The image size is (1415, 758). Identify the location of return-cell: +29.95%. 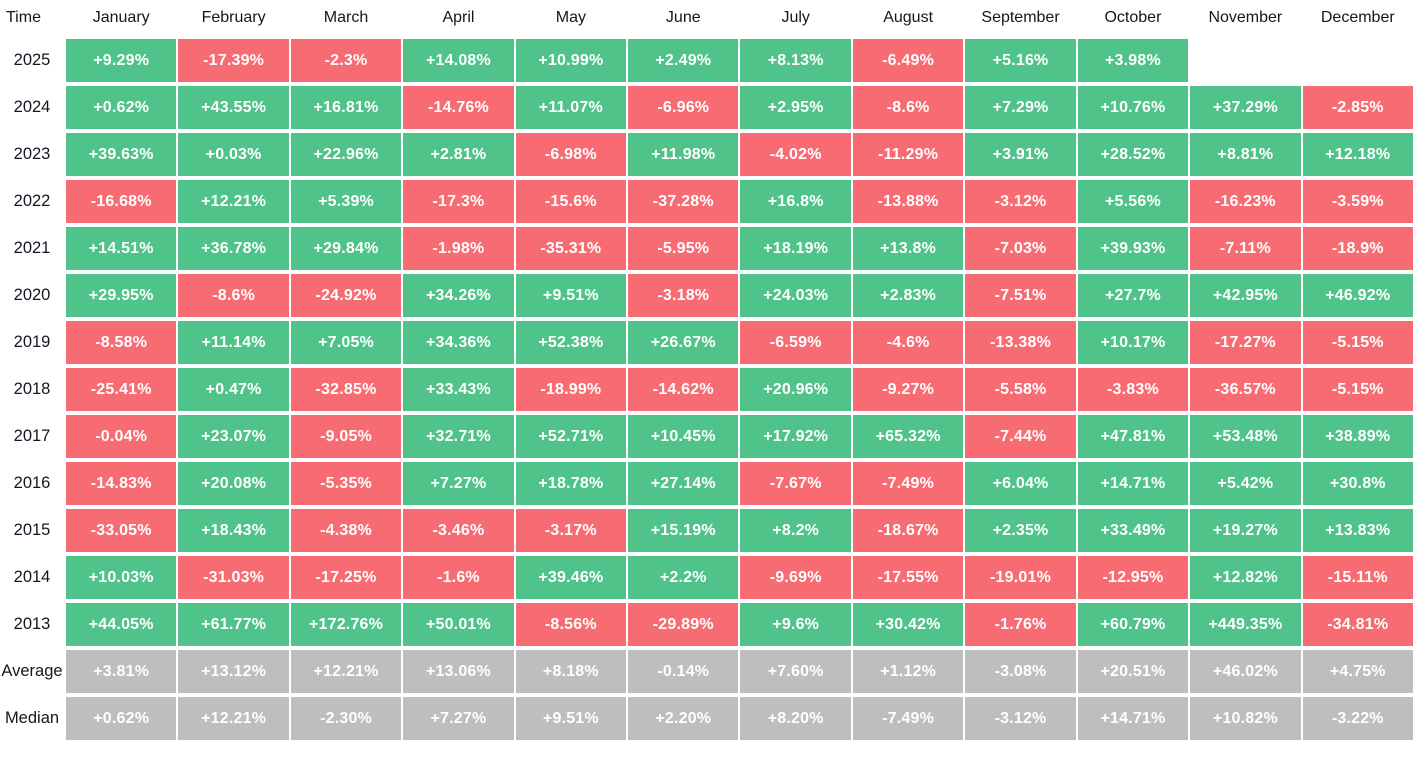
(121, 295).